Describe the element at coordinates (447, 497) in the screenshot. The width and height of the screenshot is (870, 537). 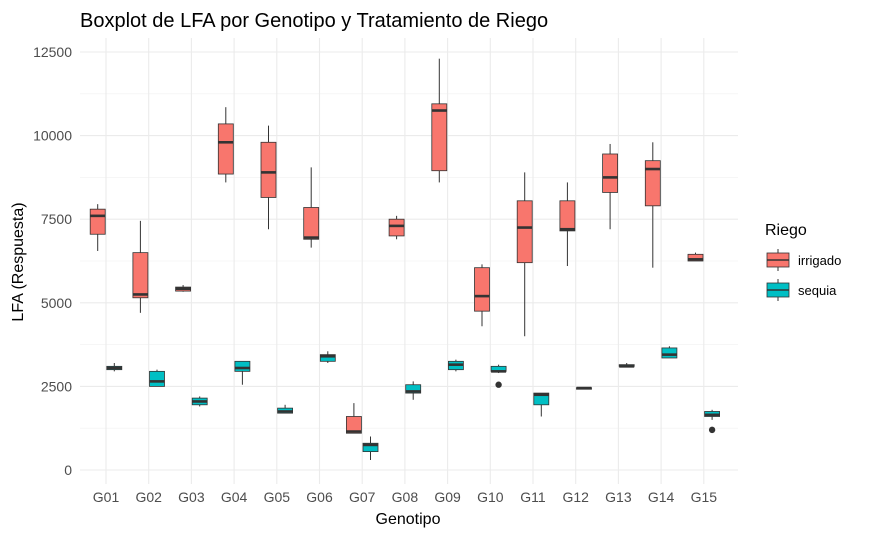
I see `x-tick-label: G09` at that location.